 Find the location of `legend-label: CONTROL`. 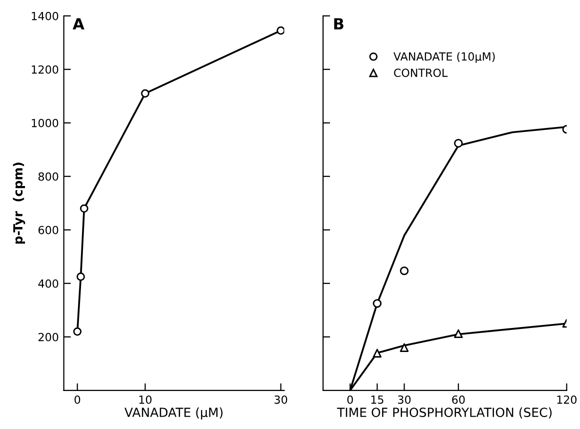

legend-label: CONTROL is located at coordinates (421, 72).